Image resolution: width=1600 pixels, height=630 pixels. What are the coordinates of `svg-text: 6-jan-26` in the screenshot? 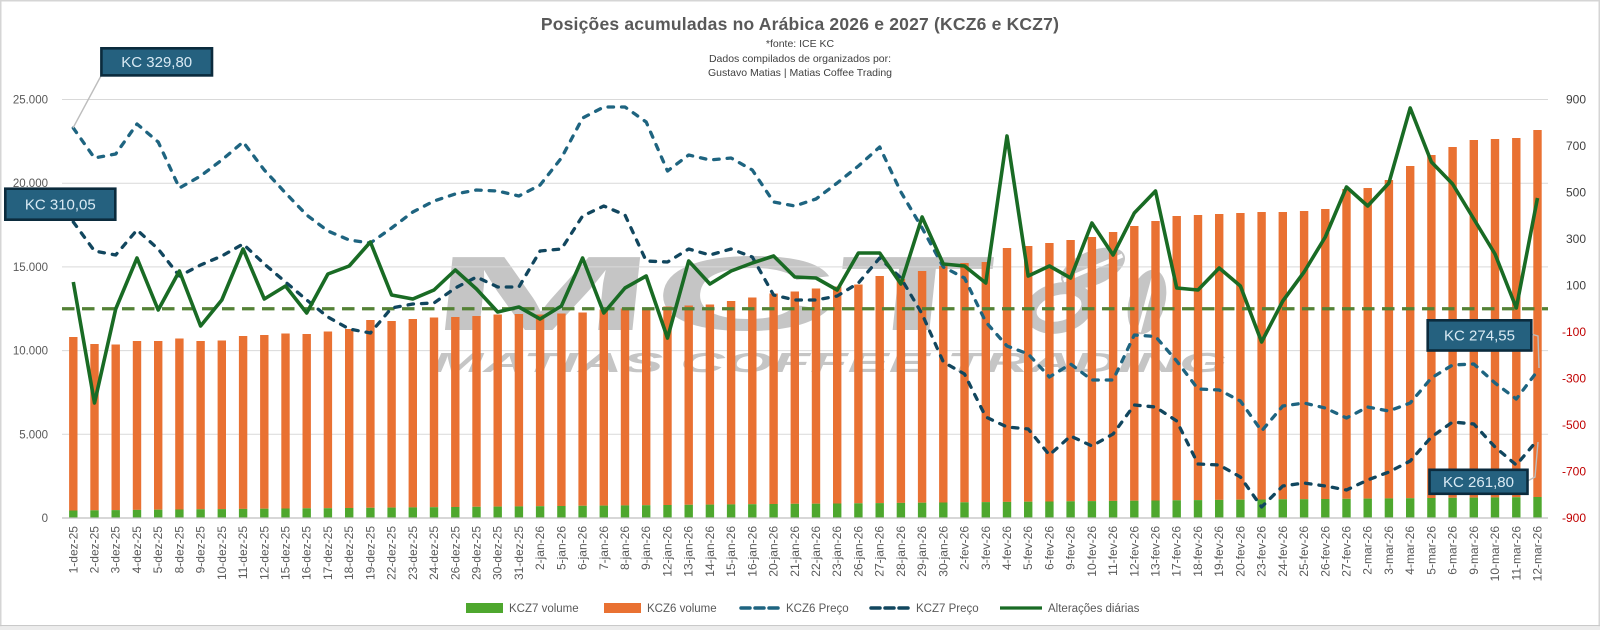 It's located at (583, 548).